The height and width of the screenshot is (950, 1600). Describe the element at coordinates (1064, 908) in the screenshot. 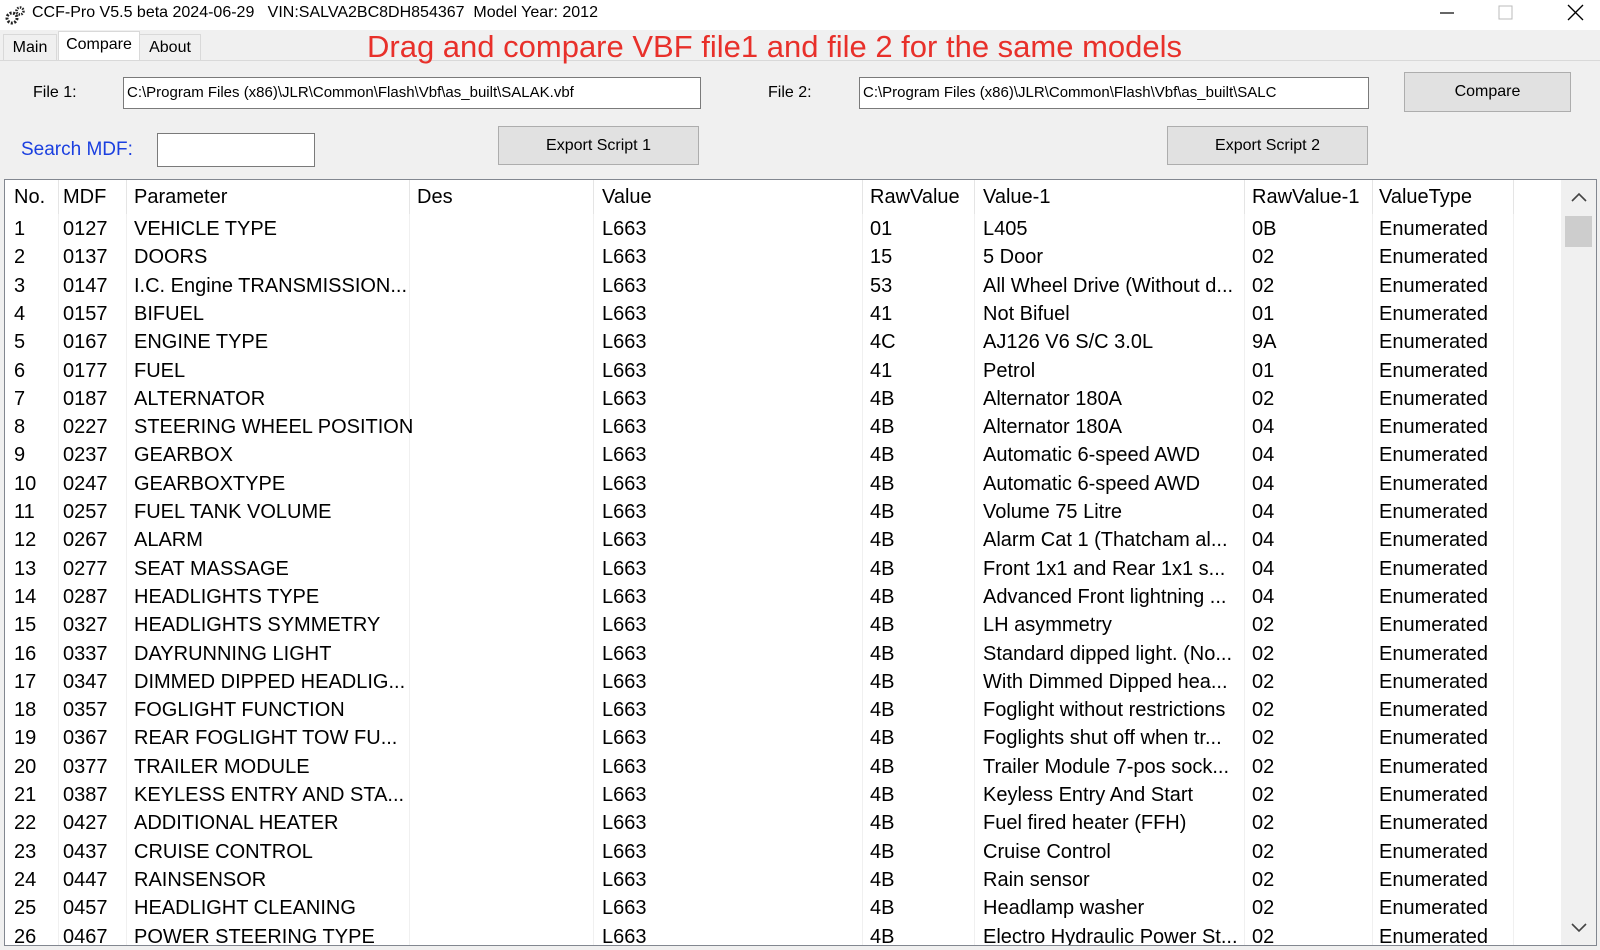

I see `table-cell: Headlamp washer` at that location.